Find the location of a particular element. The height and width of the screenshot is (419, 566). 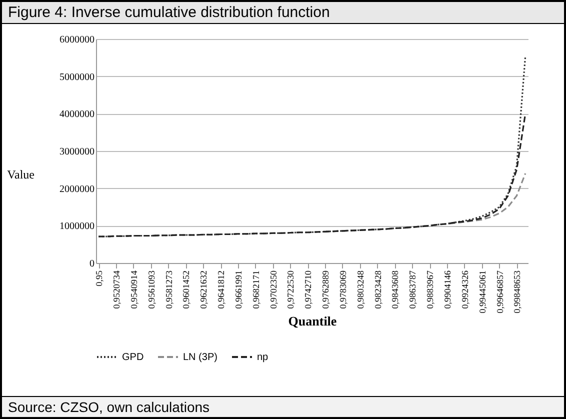

x-tick-label: 0,9823428 is located at coordinates (377, 289).